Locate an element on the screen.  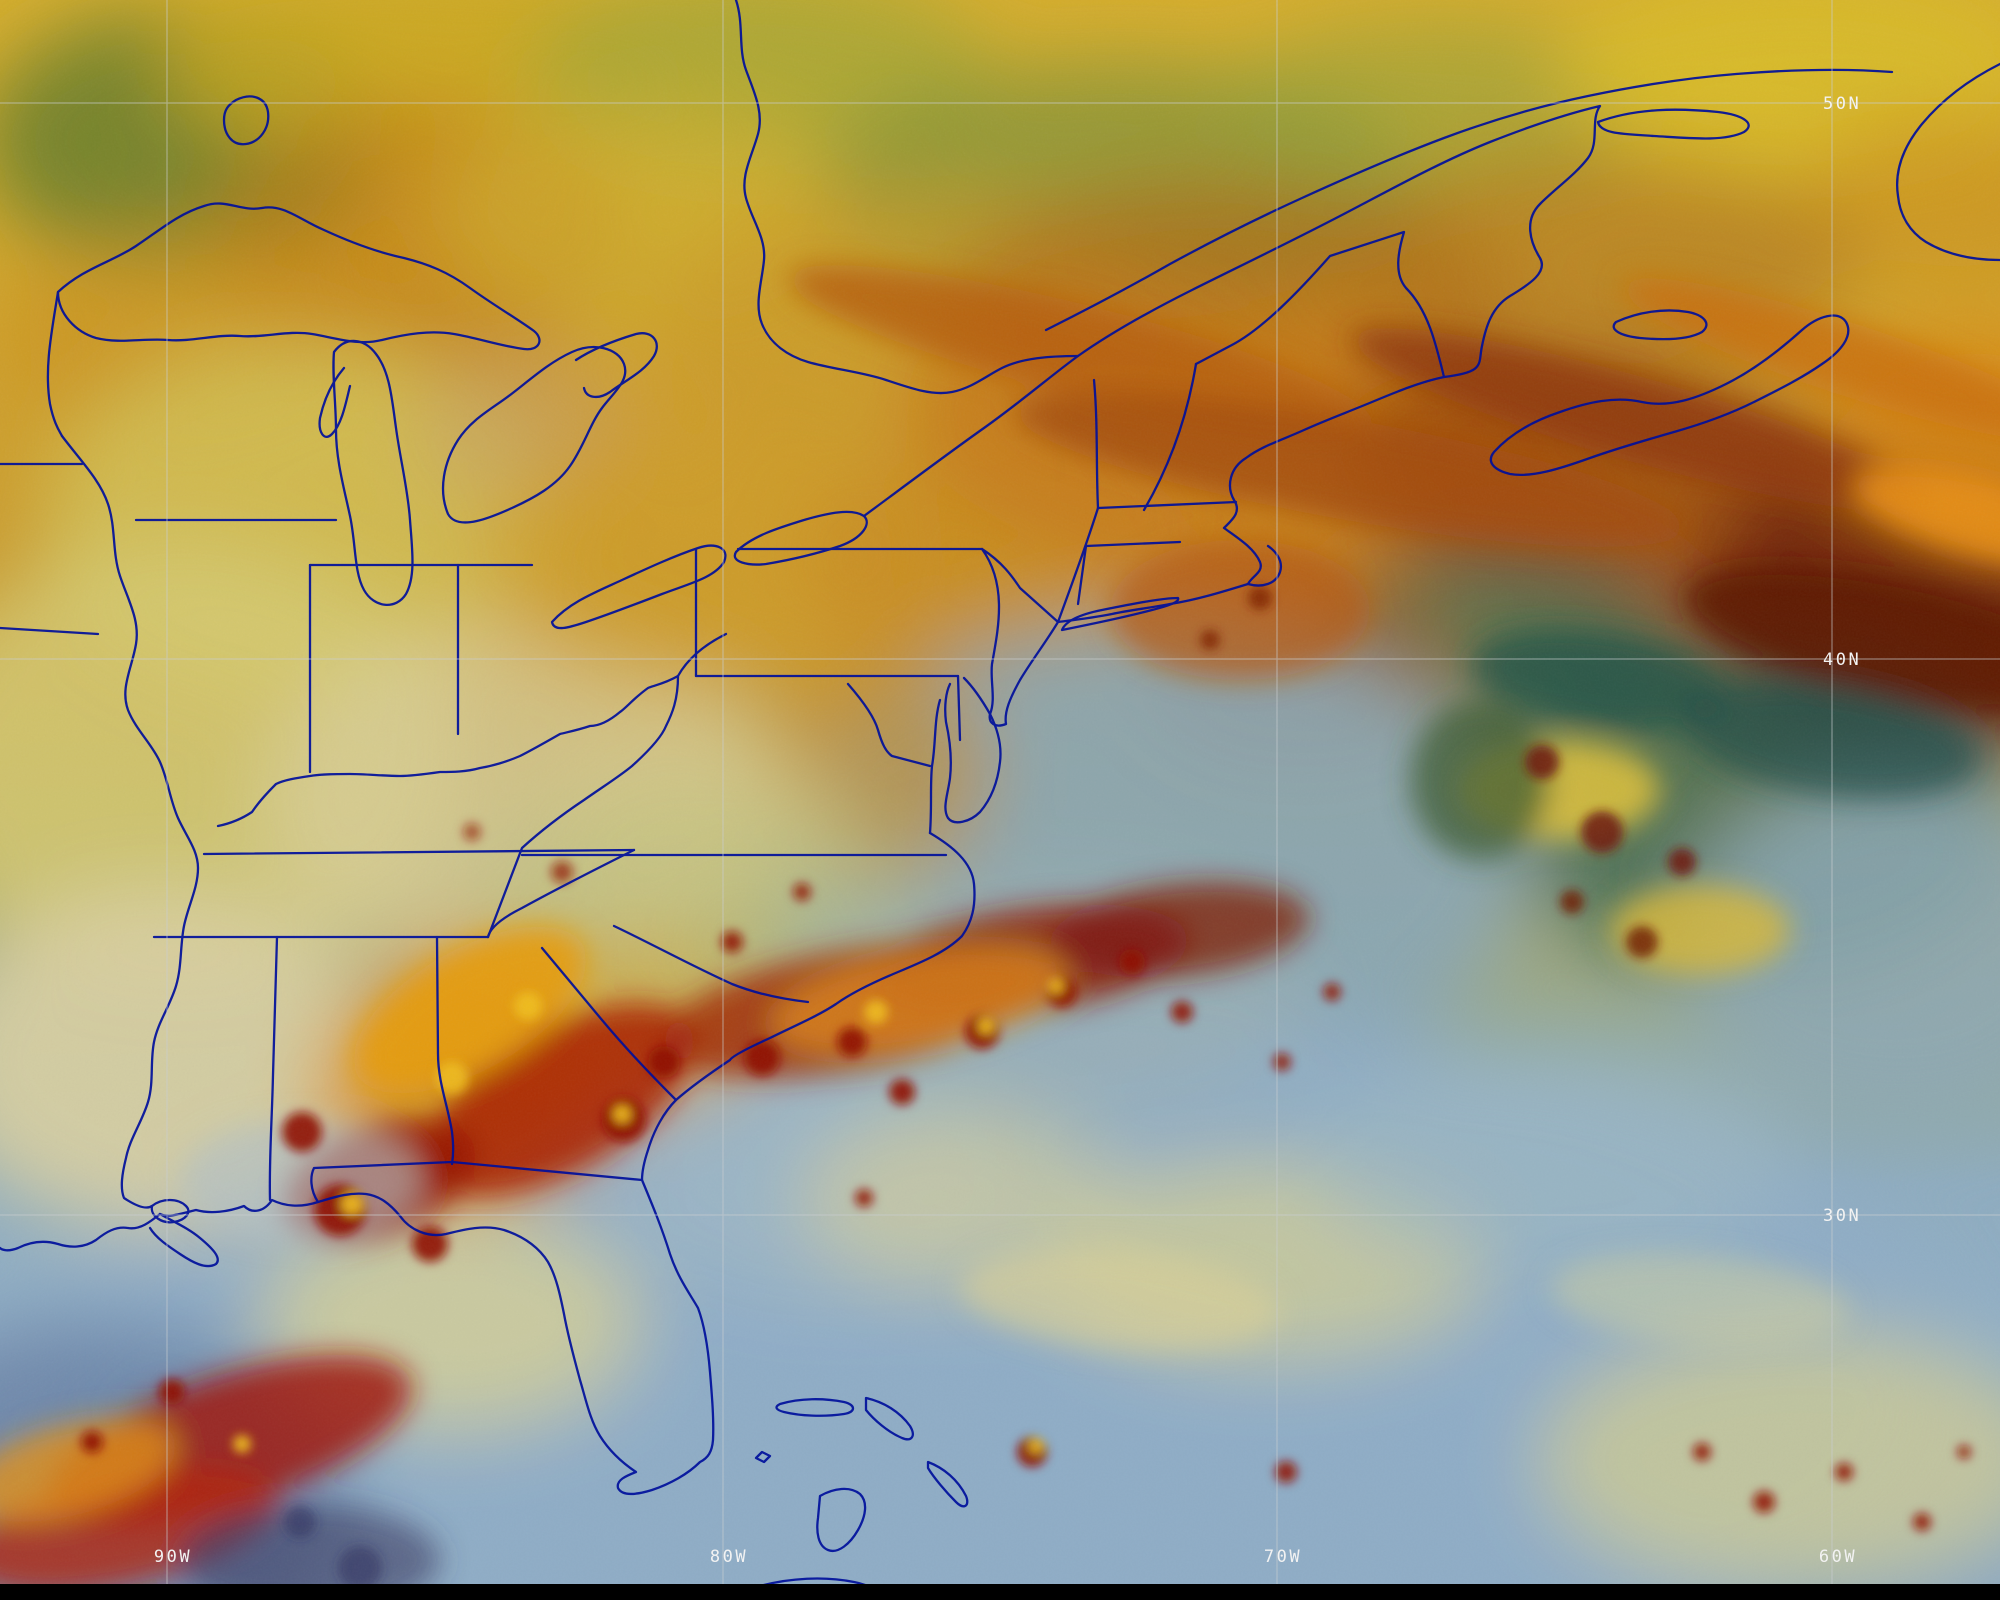
nc-sc-border is located at coordinates (711, 964).